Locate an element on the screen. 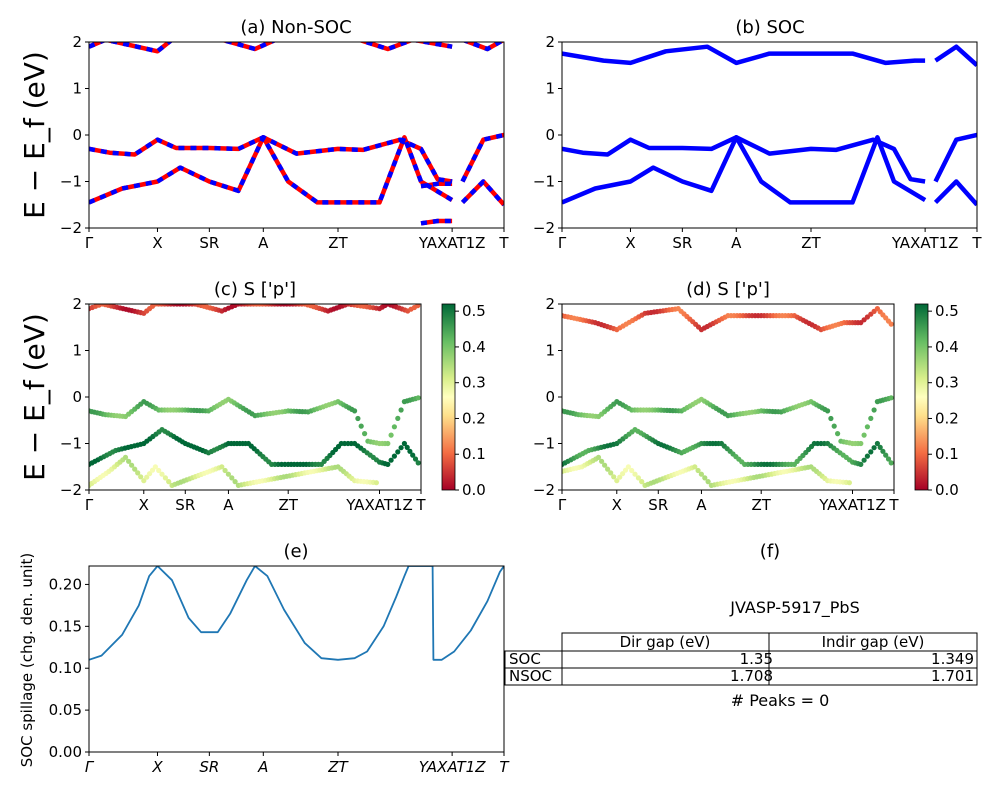  panel-e-plot is located at coordinates (296, 613).